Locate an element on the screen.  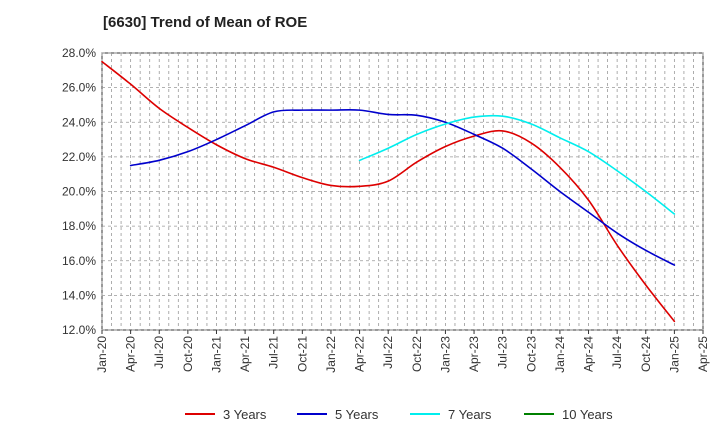
x-tick-label: Apr-22 is located at coordinates (360, 354).